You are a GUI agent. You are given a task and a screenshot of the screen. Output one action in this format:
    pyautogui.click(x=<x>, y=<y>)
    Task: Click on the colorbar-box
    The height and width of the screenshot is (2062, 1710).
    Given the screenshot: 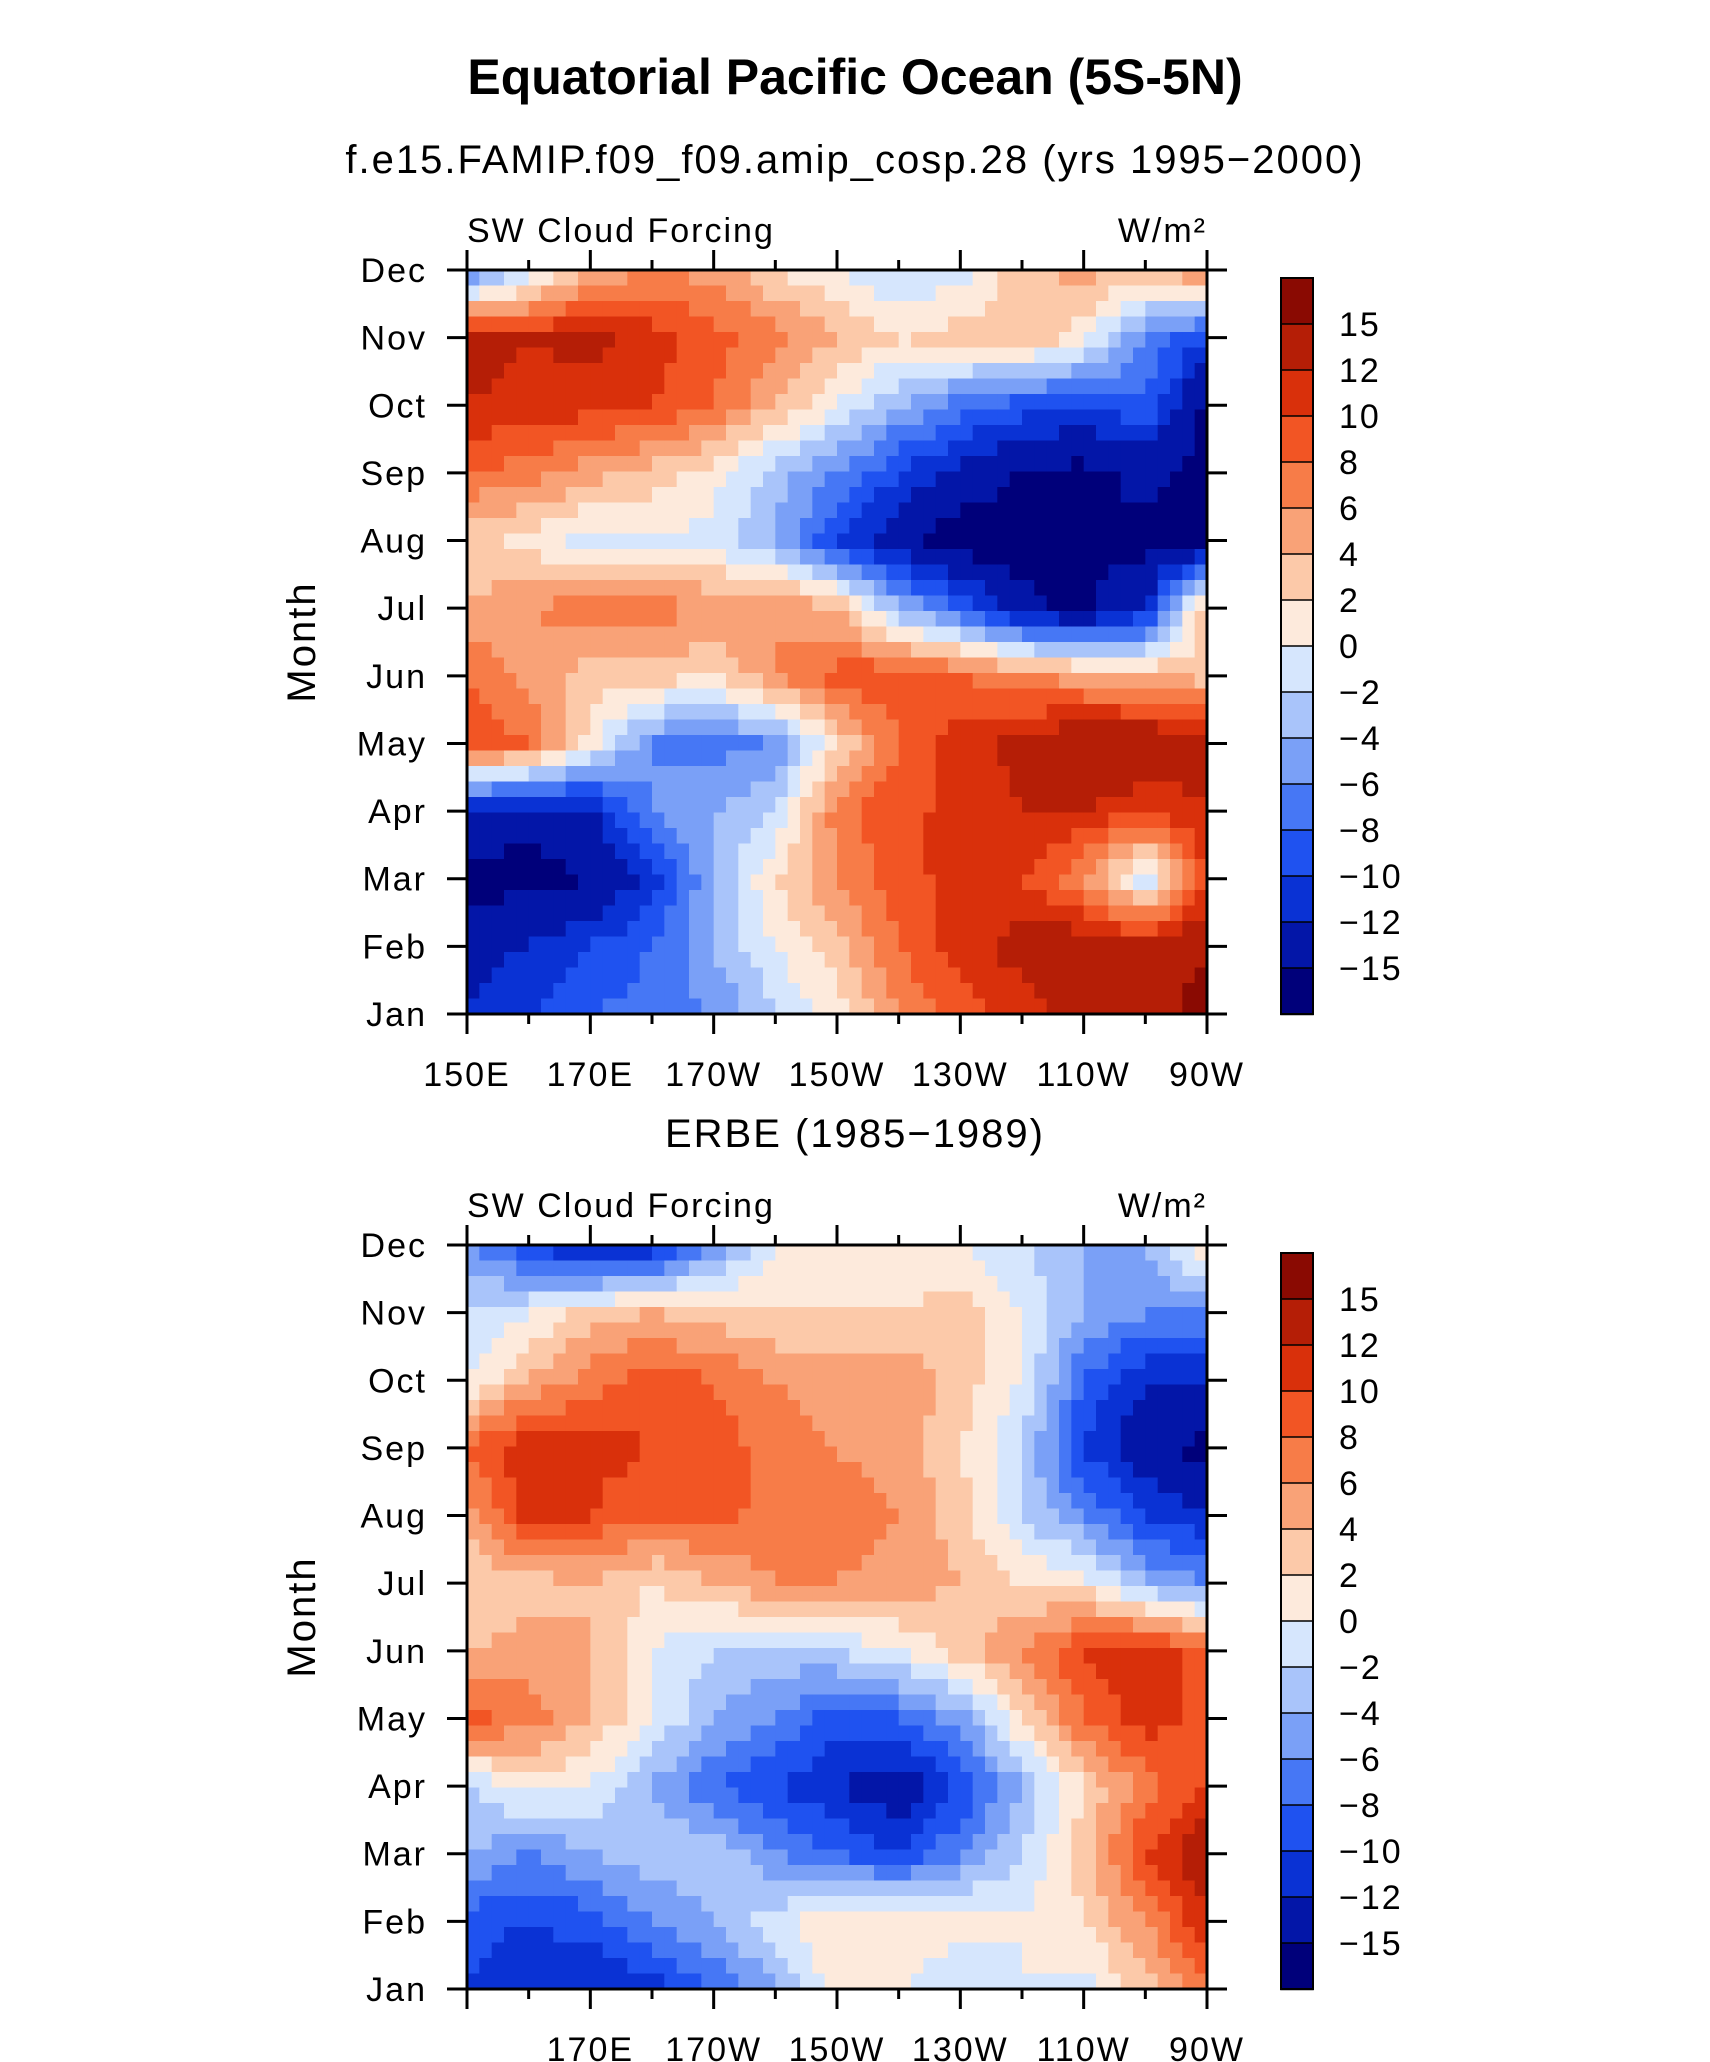 What is the action you would take?
    pyautogui.click(x=1297, y=301)
    